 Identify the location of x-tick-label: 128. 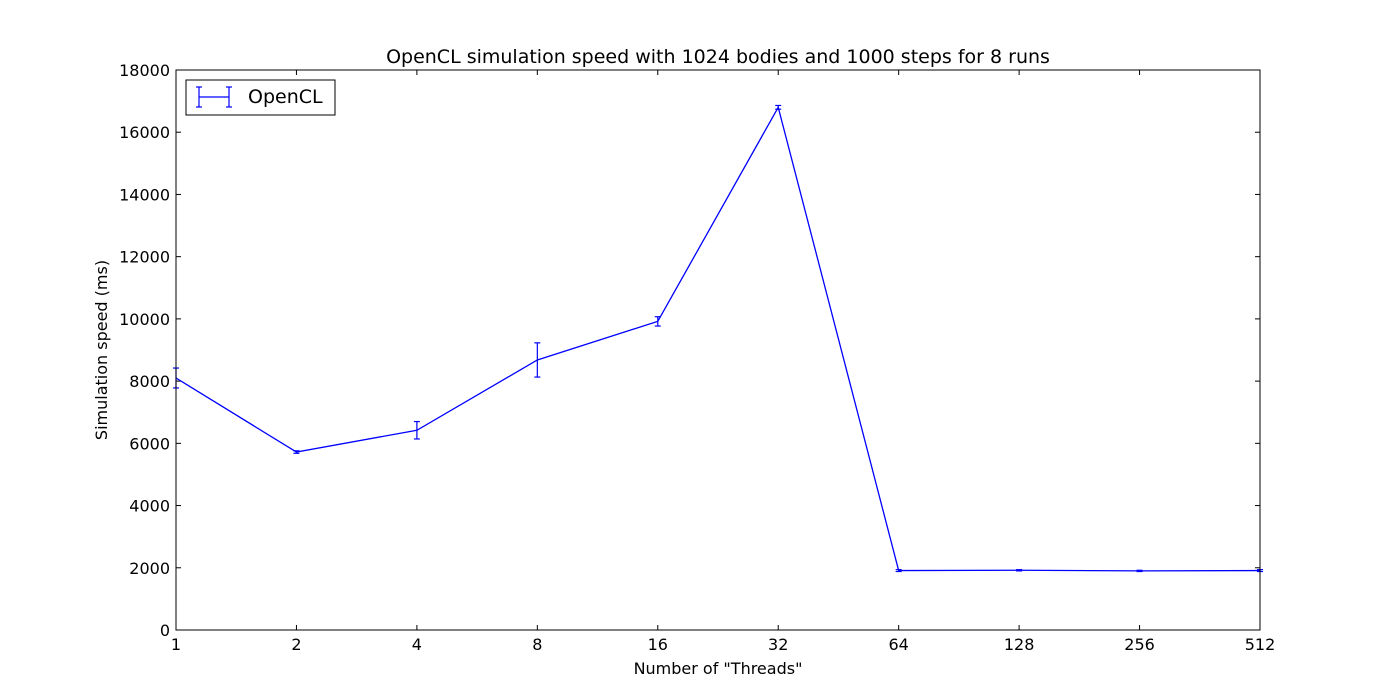
(1019, 644).